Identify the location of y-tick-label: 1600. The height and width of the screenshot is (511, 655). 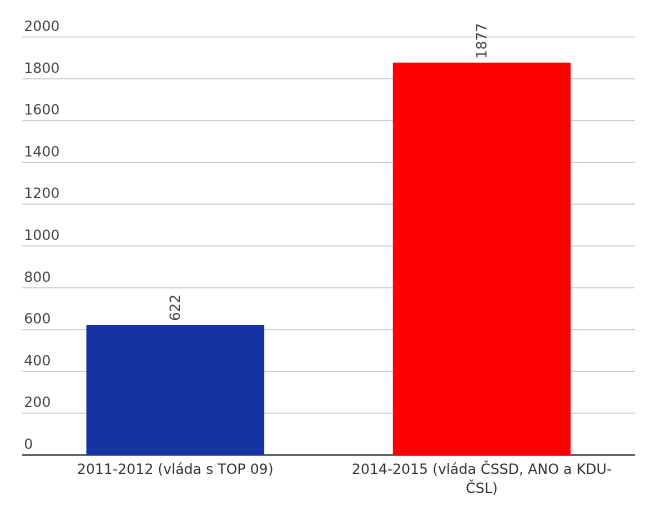
(42, 111).